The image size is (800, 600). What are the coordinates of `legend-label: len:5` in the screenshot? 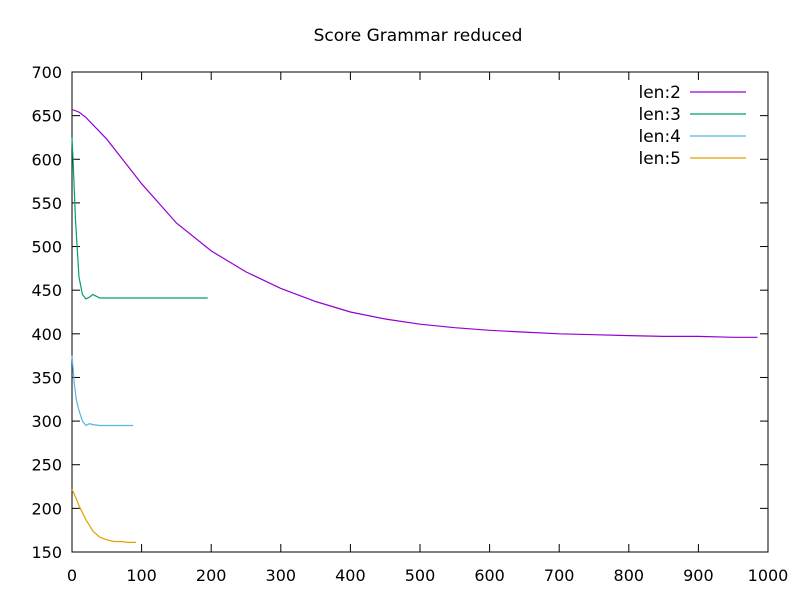 It's located at (660, 159).